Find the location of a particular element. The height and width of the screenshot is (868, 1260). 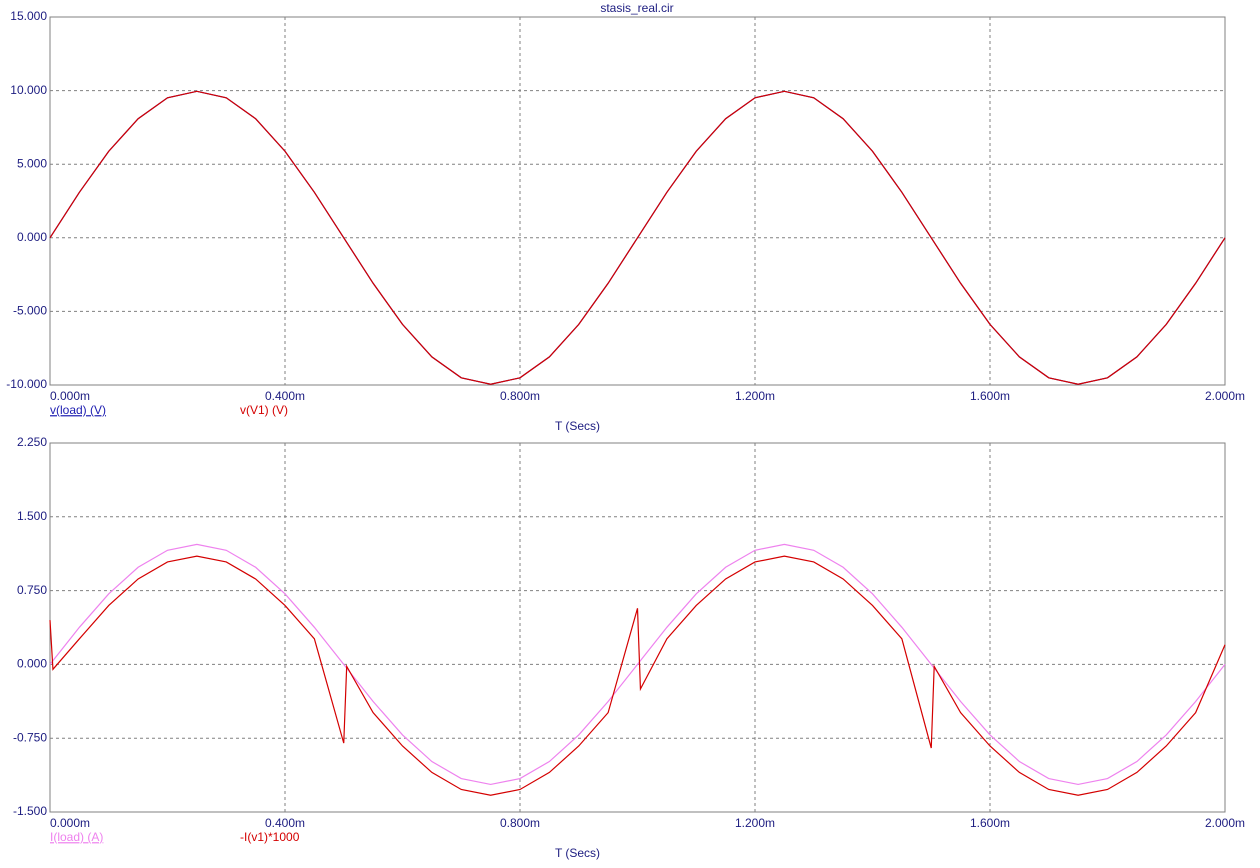

y-tick-label: 15.000 is located at coordinates (28, 16).